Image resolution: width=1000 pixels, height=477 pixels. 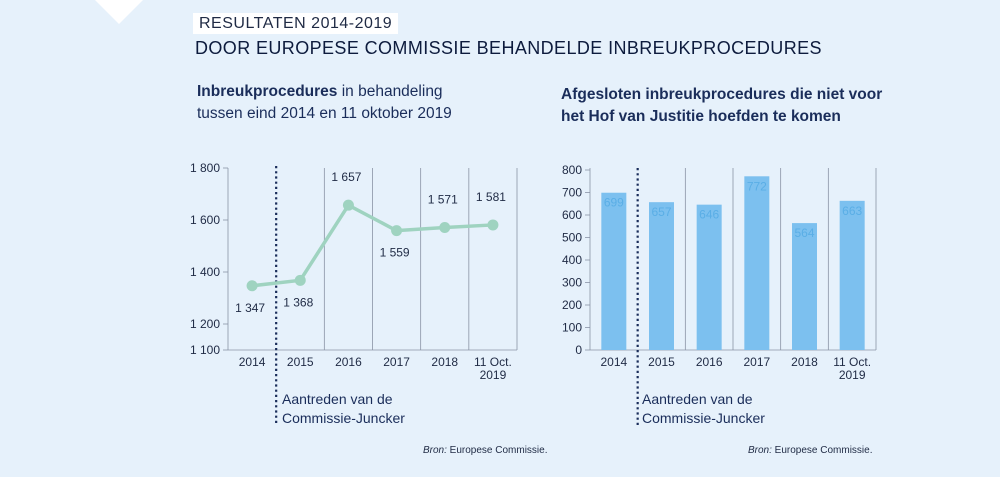 What do you see at coordinates (337, 399) in the screenshot?
I see `left-annotation-line1: Aantreden van de` at bounding box center [337, 399].